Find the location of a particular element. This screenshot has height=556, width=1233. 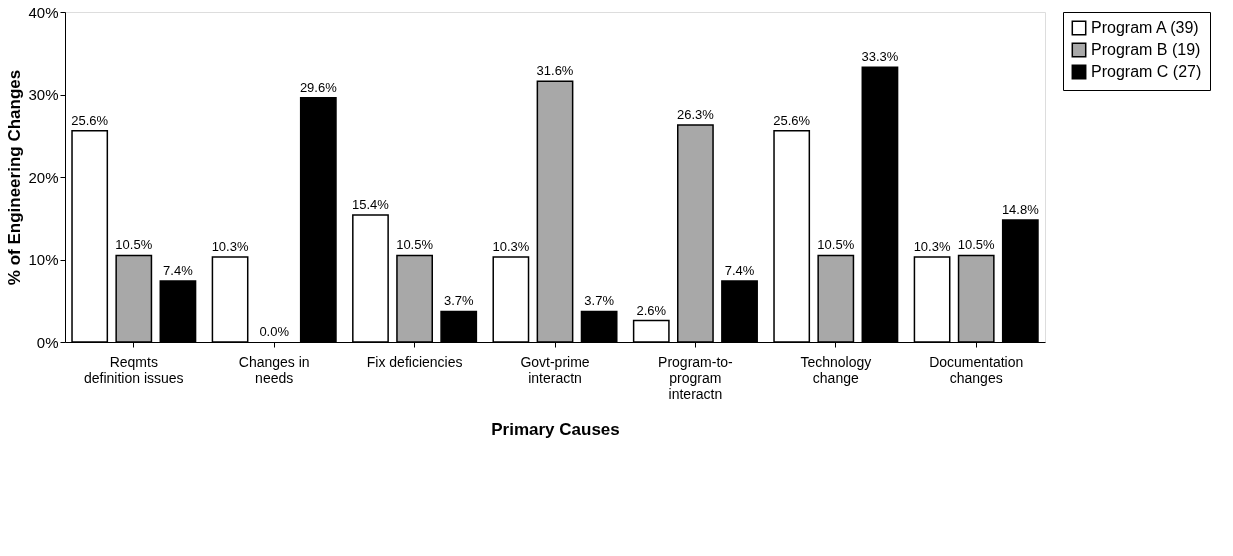

x-tick-label: Fix deficiencies is located at coordinates (414, 361).